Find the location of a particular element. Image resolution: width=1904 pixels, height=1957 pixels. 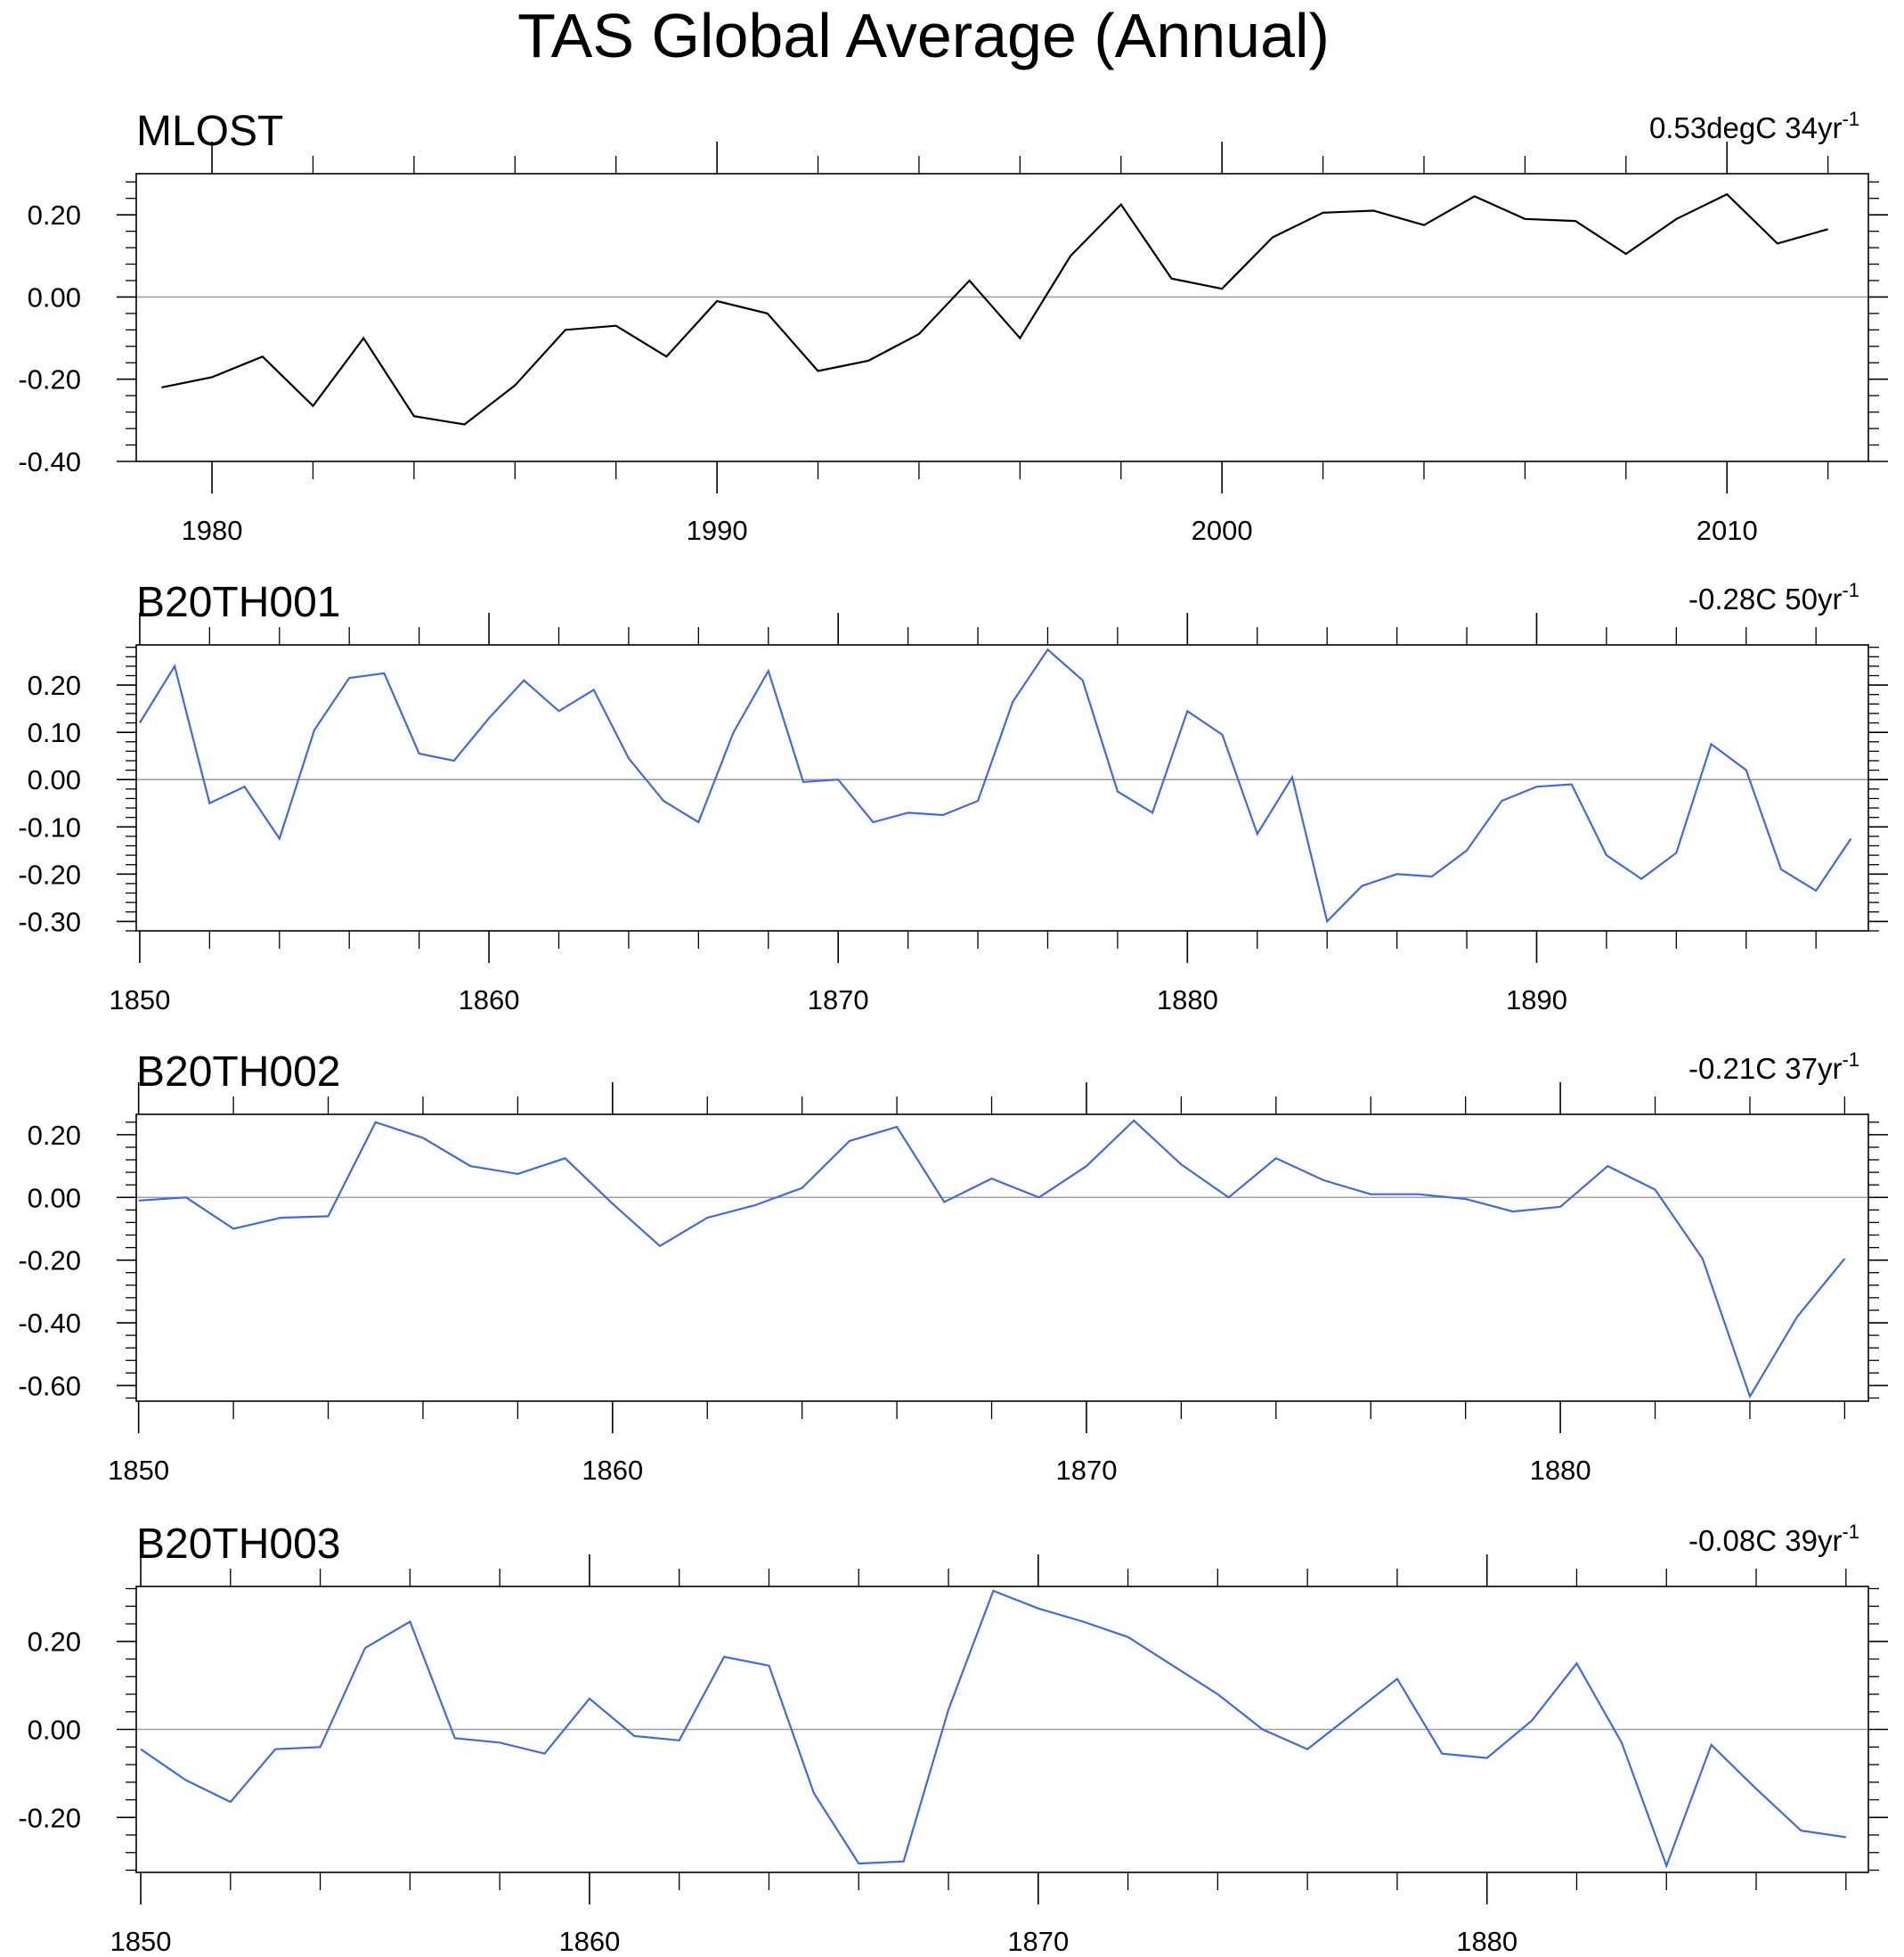

y-tick-label: -0.10 is located at coordinates (49, 827).